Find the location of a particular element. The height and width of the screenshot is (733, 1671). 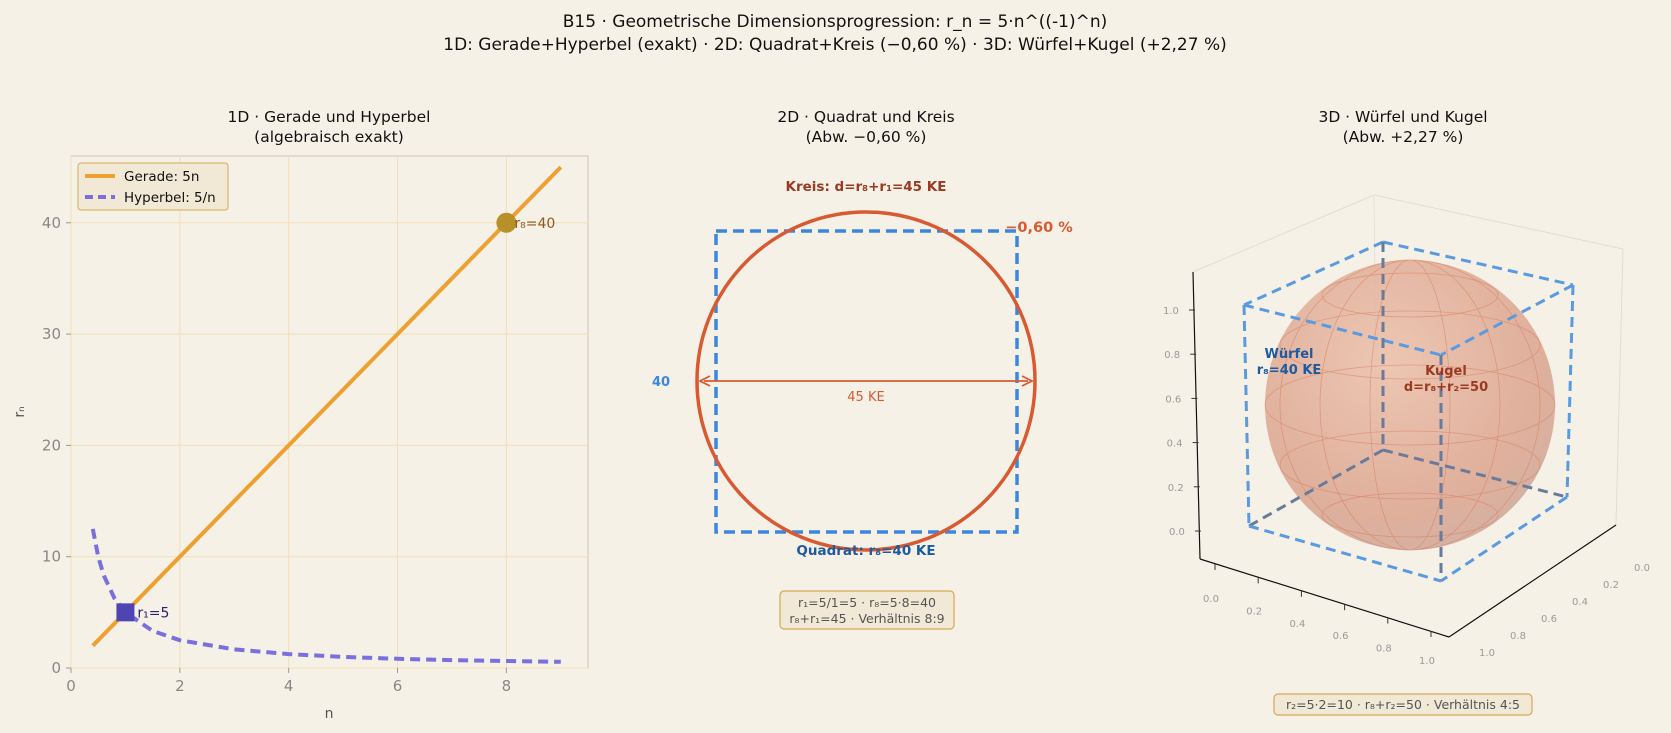

ztick-label-2: 0.4 is located at coordinates (1175, 444).